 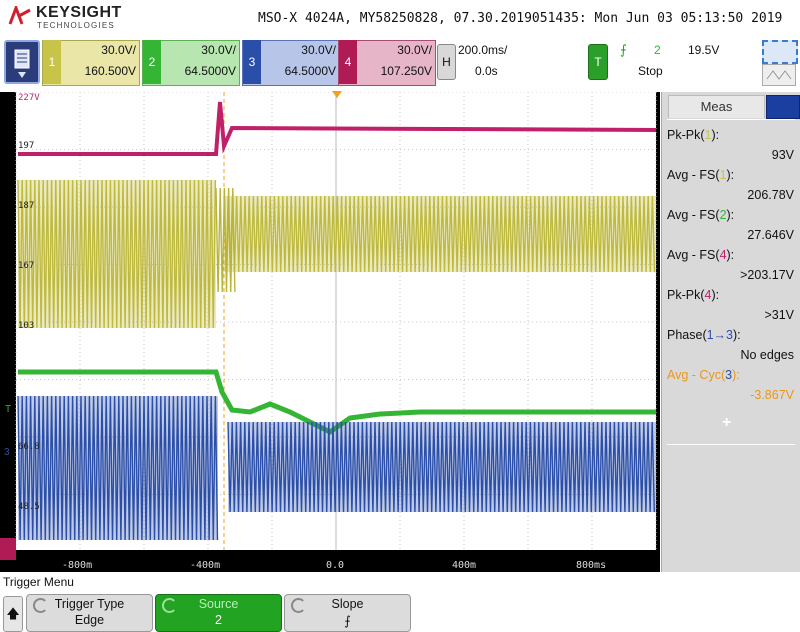 I want to click on channel-1-scale: 30.0V/, so click(x=118, y=50).